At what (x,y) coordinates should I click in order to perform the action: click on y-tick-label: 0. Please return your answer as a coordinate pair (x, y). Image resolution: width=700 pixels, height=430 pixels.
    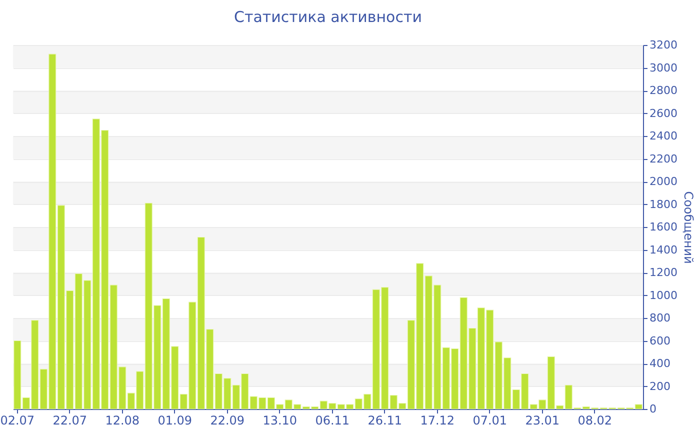
    Looking at the image, I should click on (653, 409).